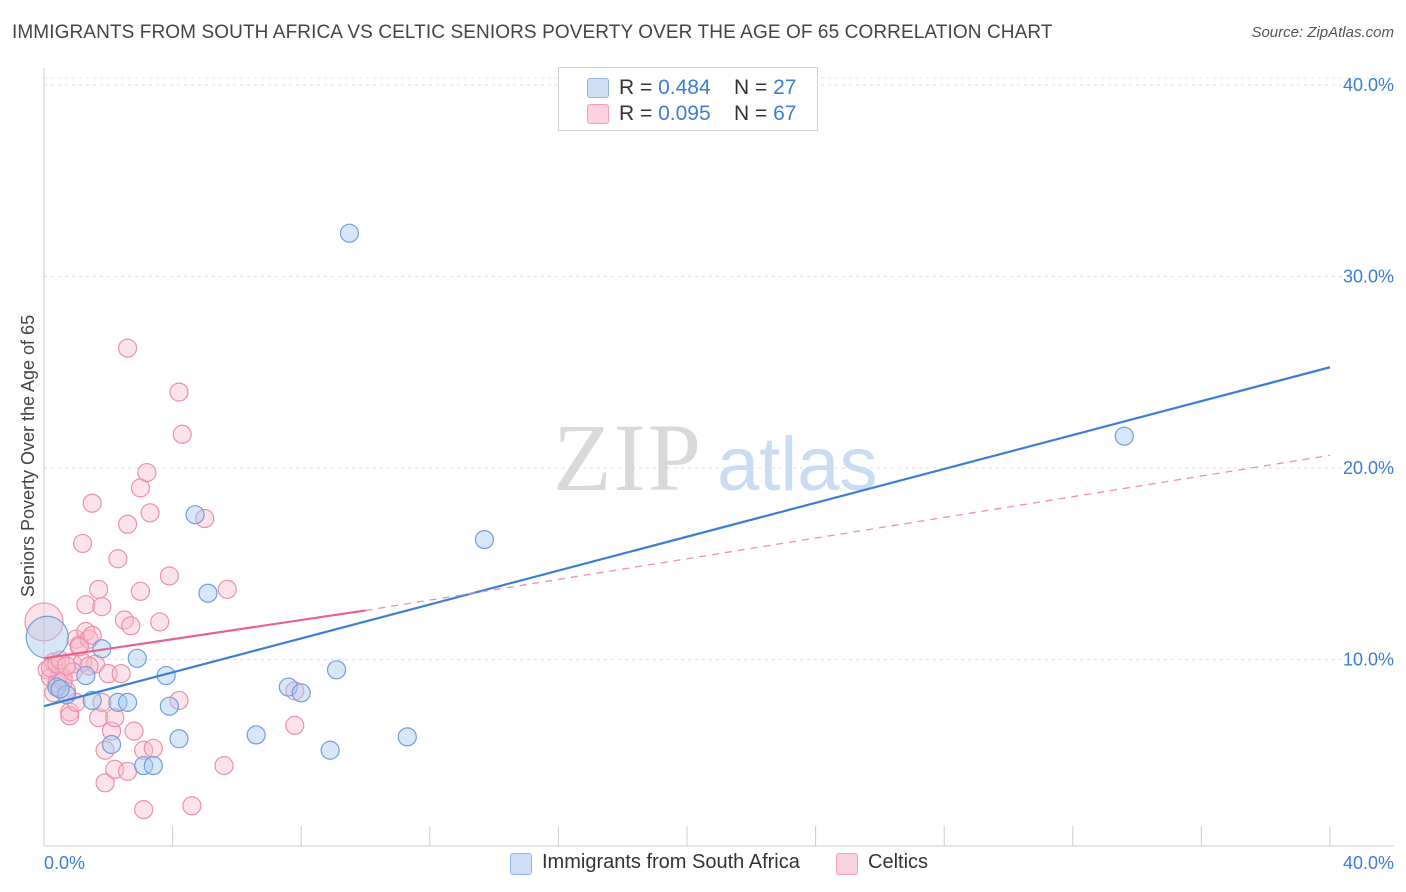 This screenshot has width=1406, height=892. Describe the element at coordinates (628, 457) in the screenshot. I see `watermark-zip: ZIP` at that location.